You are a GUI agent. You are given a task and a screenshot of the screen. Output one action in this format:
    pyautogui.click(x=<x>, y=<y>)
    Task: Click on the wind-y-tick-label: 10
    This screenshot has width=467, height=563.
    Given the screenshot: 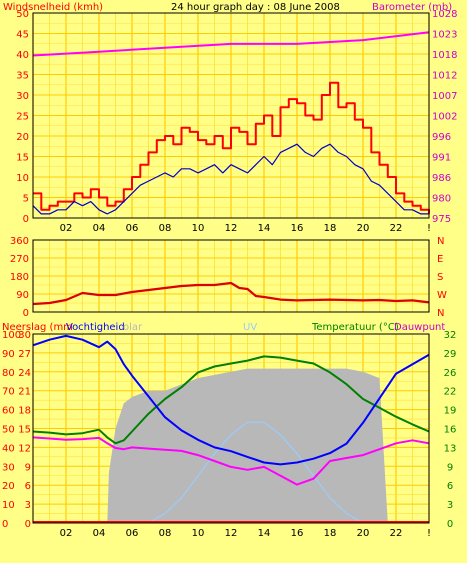 What is the action you would take?
    pyautogui.click(x=22, y=178)
    